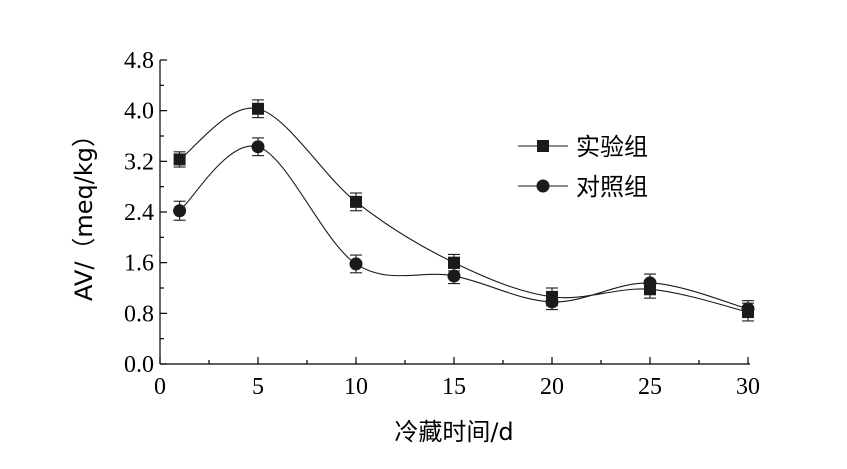 Image resolution: width=847 pixels, height=469 pixels. Describe the element at coordinates (84, 212) in the screenshot. I see `y-axis-title: AV/（meq/kg）` at that location.